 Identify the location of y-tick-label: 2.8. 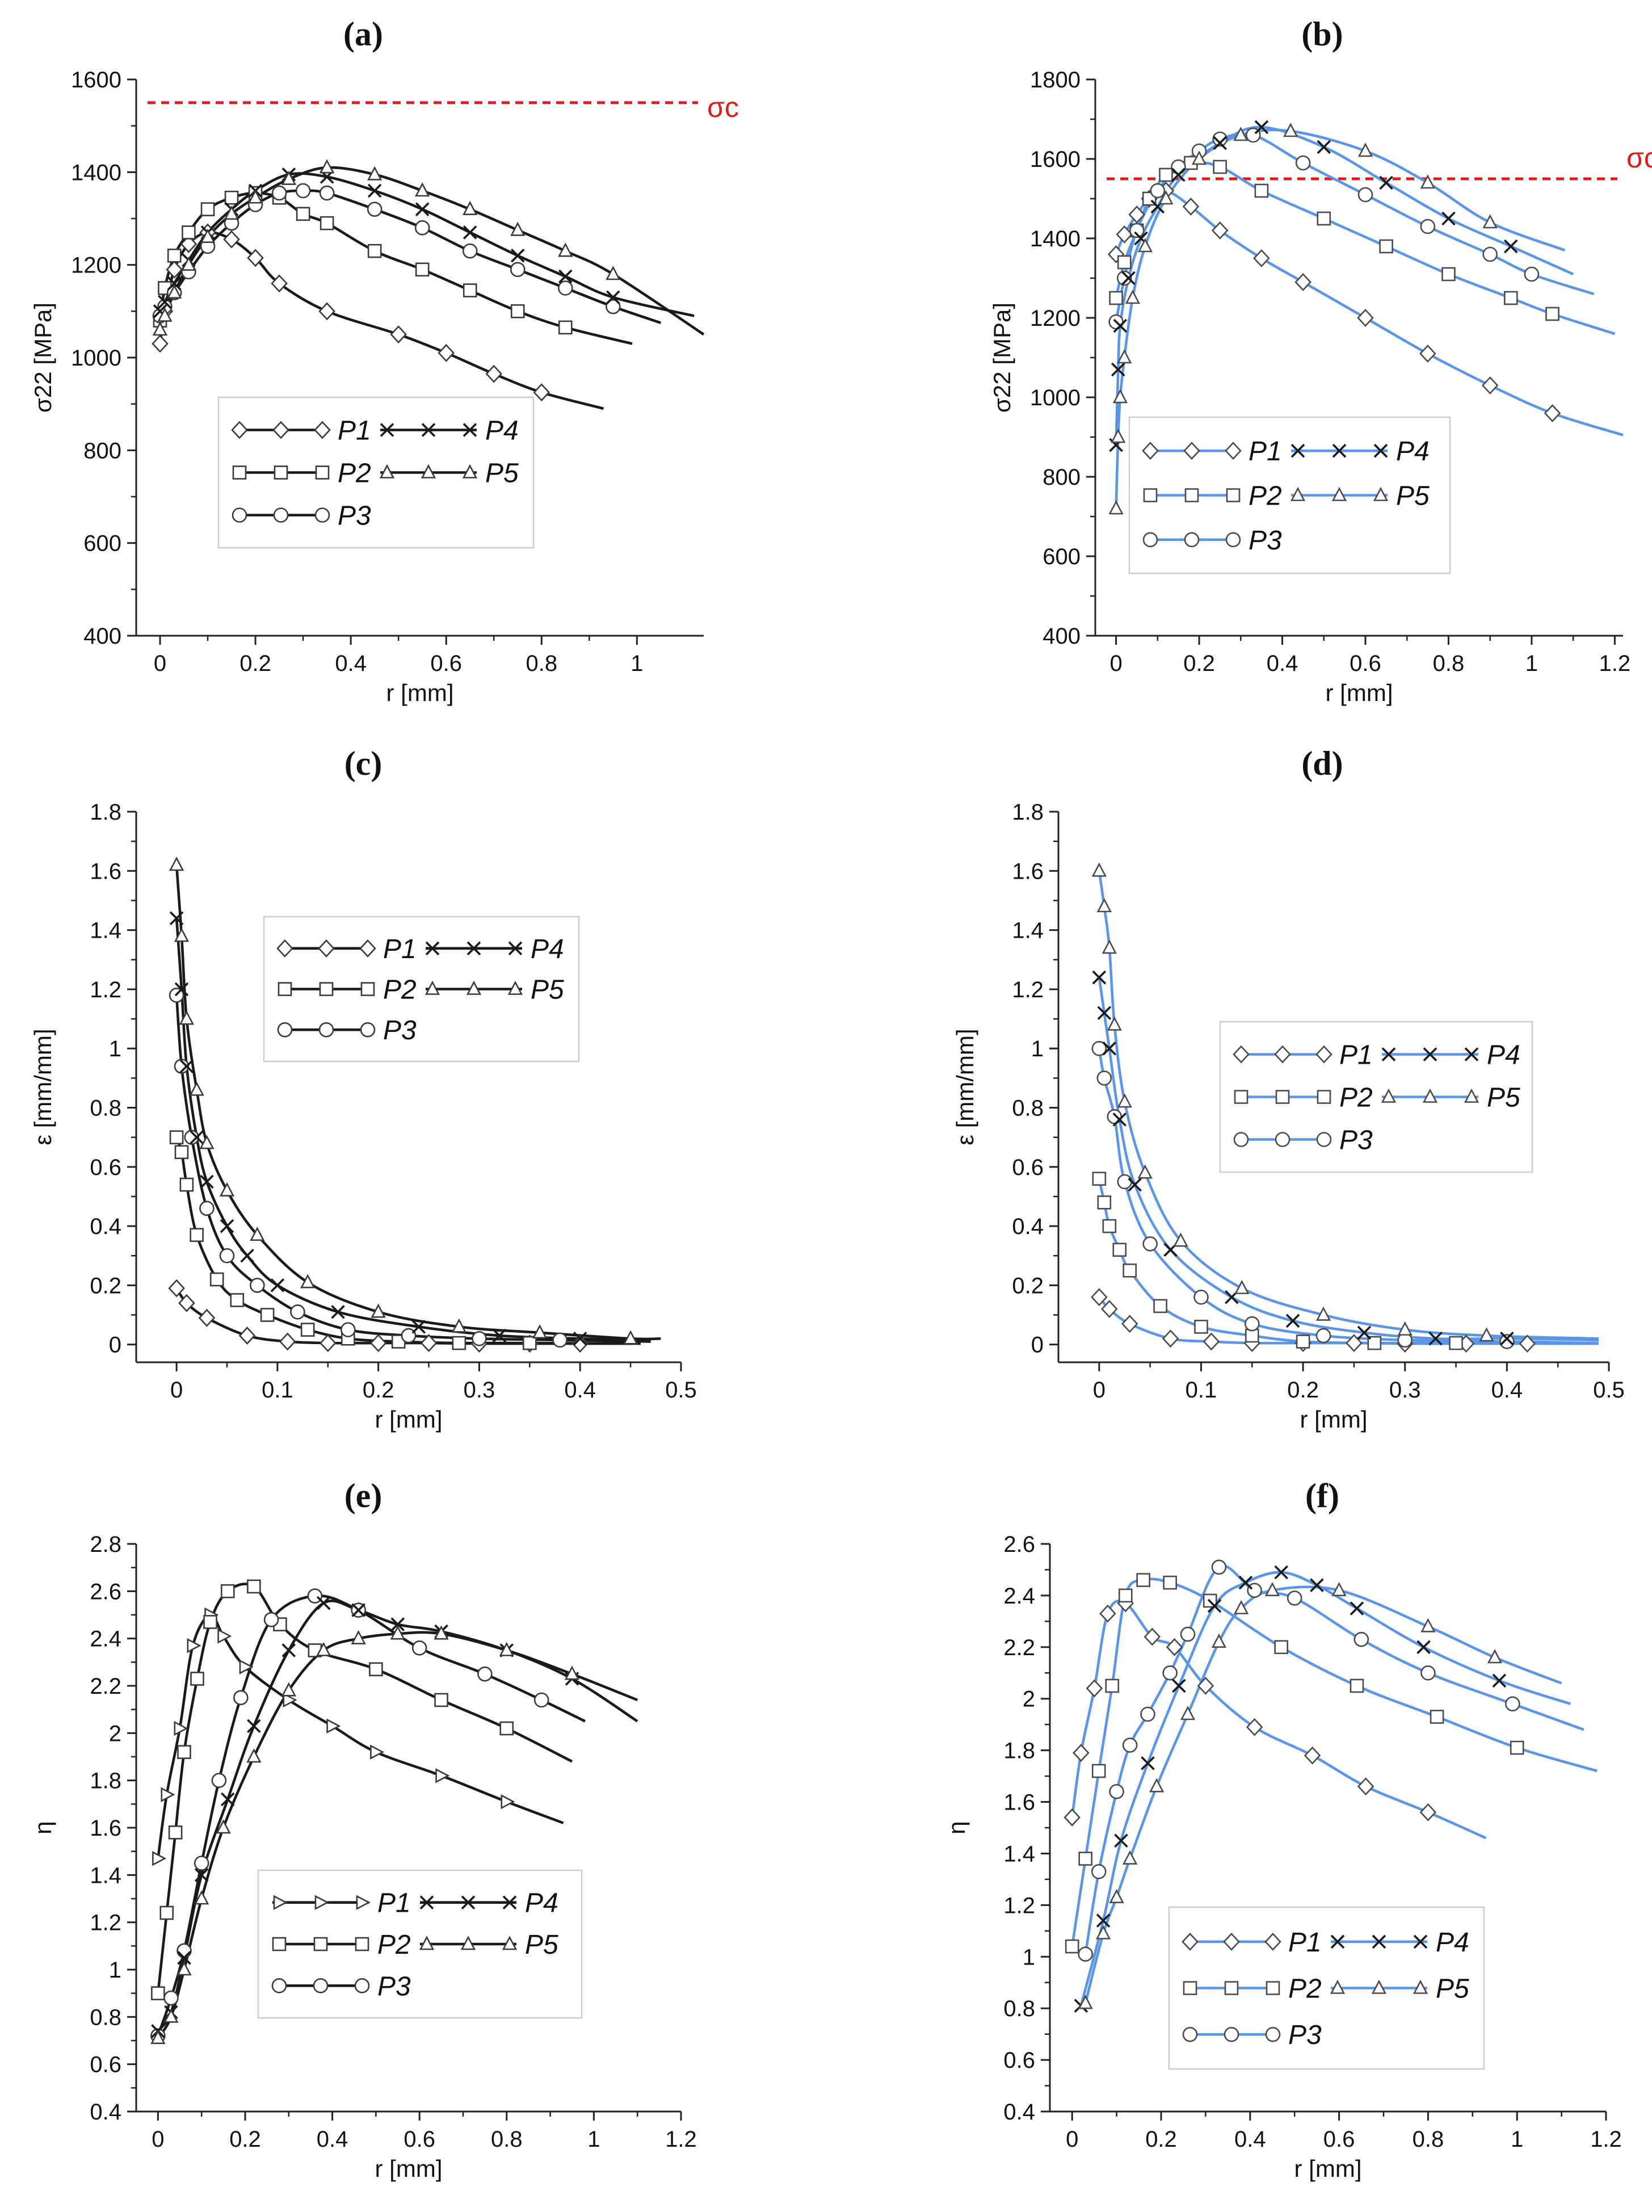
(105, 1544).